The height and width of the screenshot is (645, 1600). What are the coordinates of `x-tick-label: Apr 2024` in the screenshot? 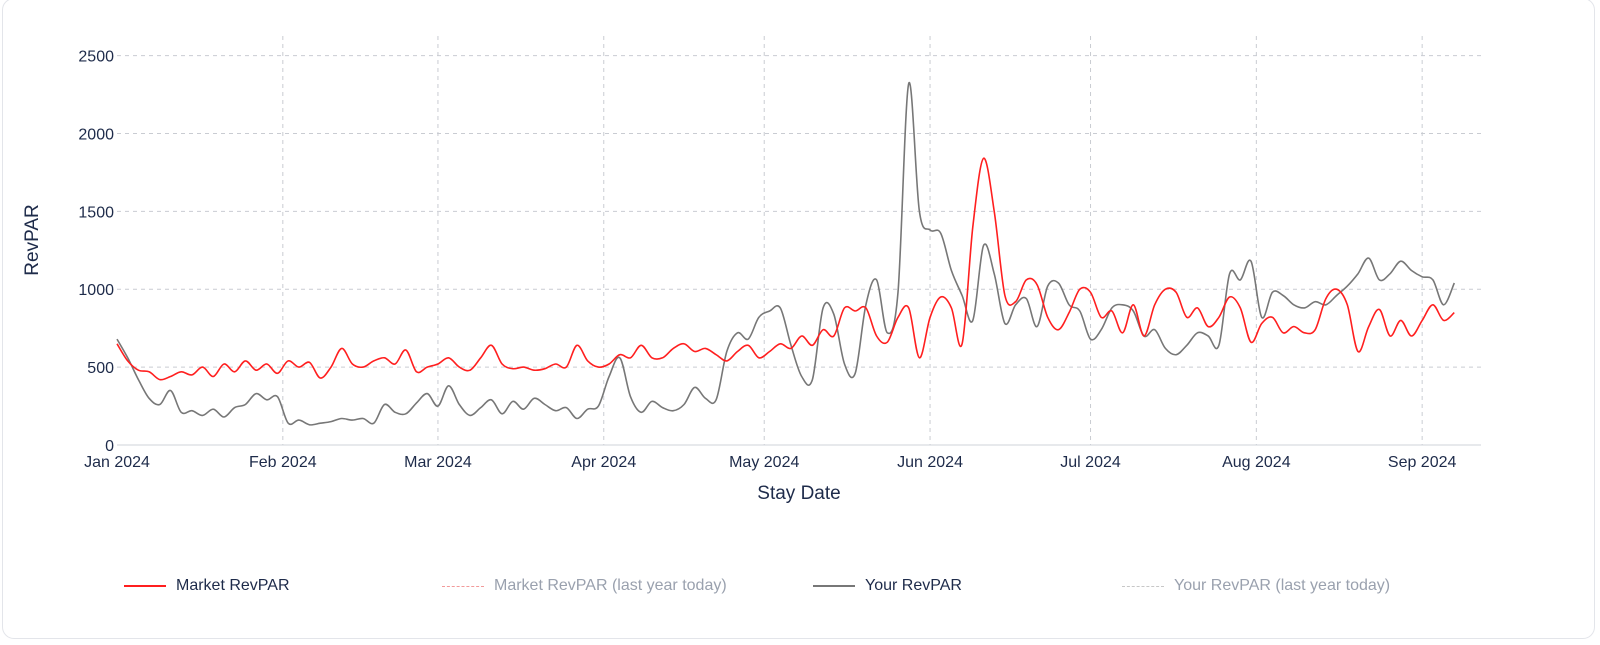 It's located at (603, 462).